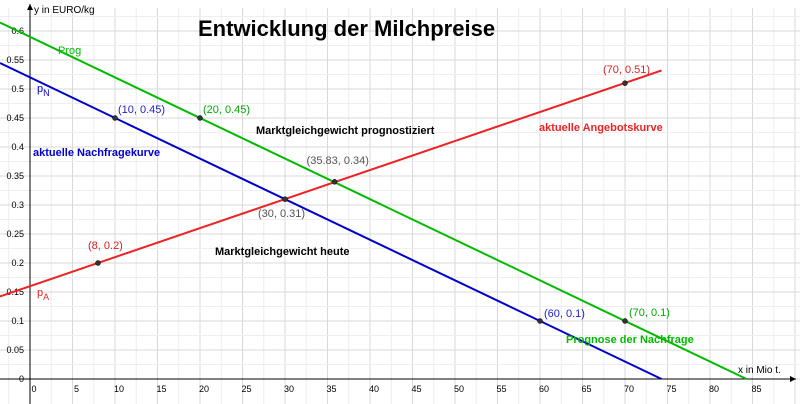 This screenshot has height=404, width=800. What do you see at coordinates (64, 10) in the screenshot?
I see `y-axis-label: y in EURO/kg` at bounding box center [64, 10].